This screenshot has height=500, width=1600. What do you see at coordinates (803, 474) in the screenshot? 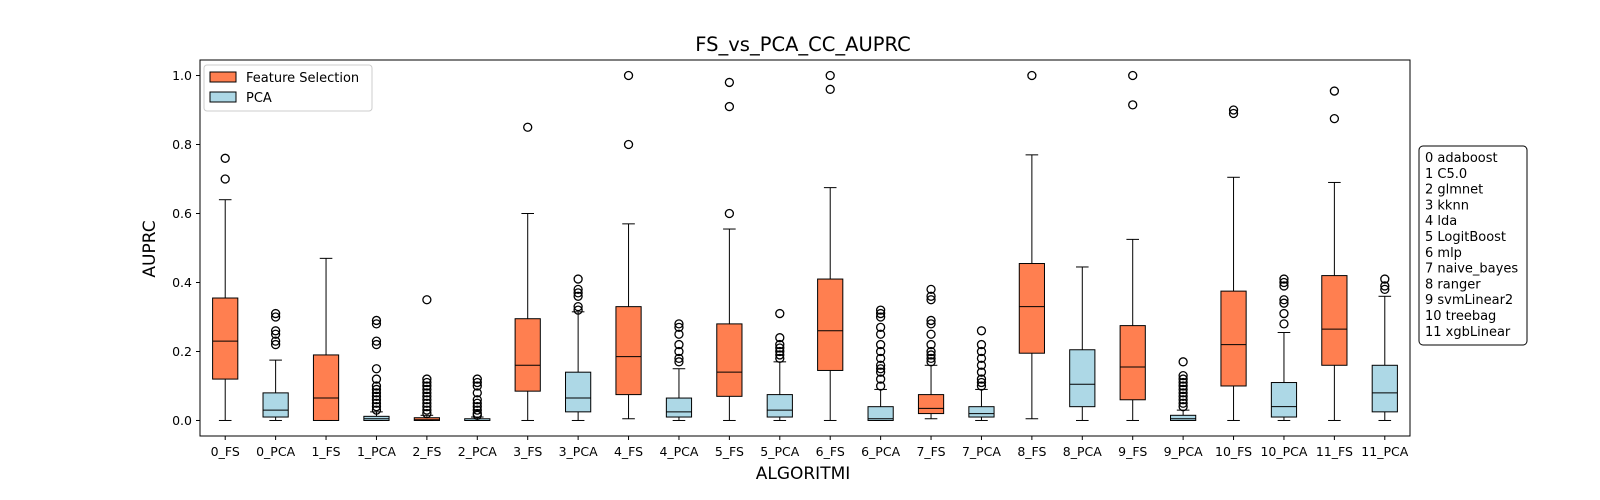
I see `x-axis-title: ALGORITMI` at bounding box center [803, 474].